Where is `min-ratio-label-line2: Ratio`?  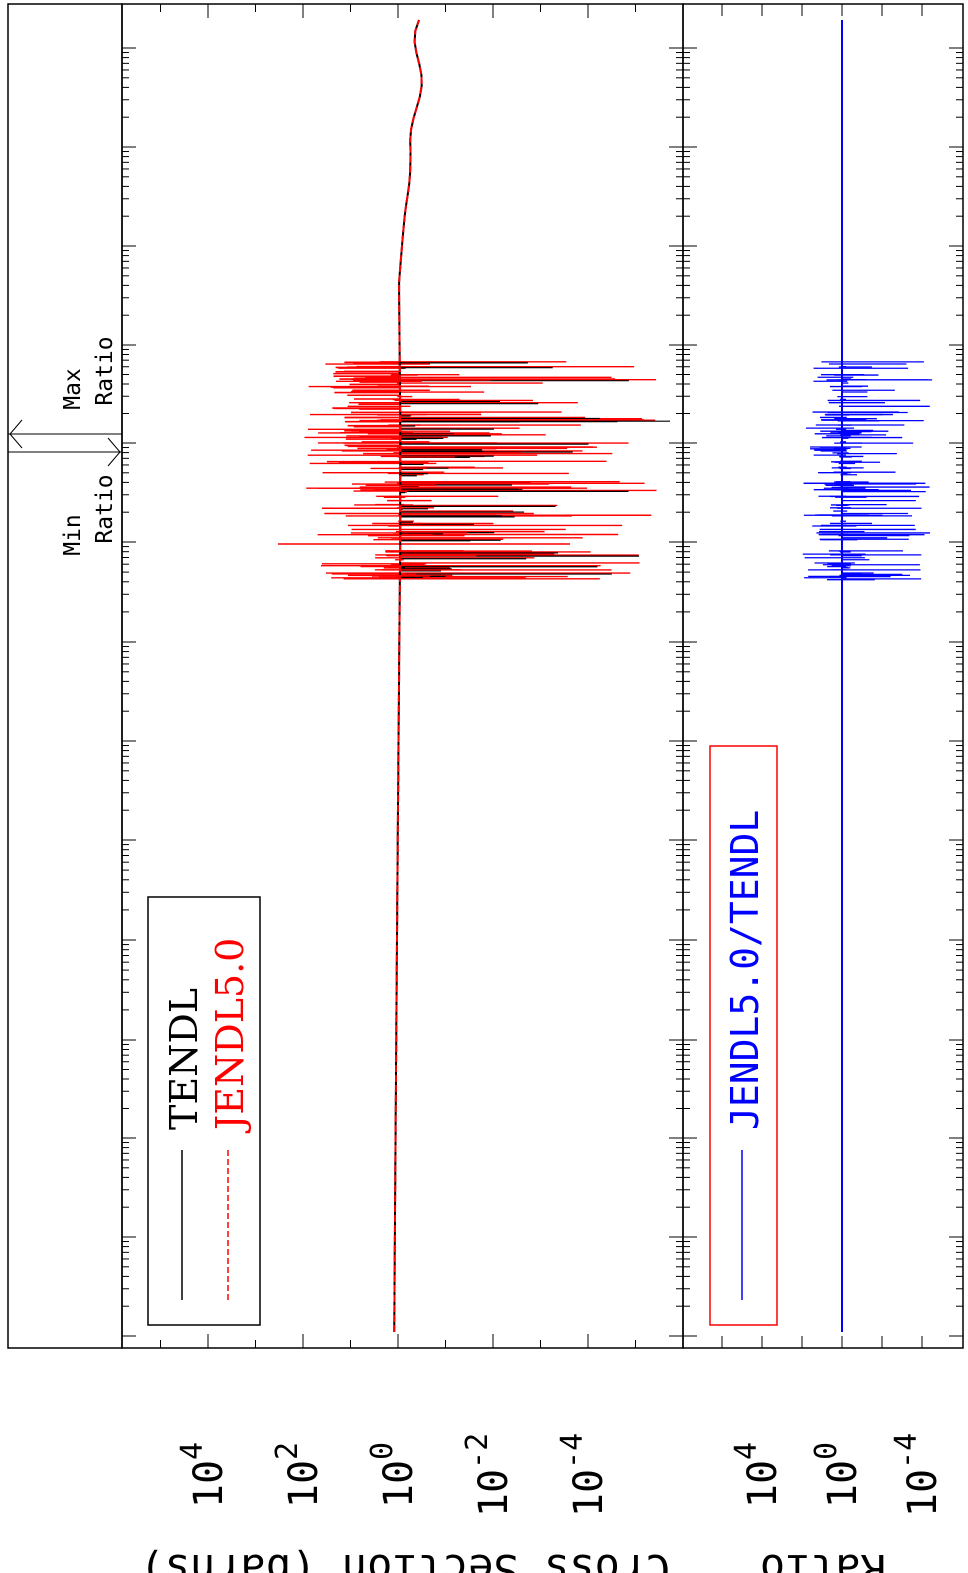 min-ratio-label-line2: Ratio is located at coordinates (105, 508).